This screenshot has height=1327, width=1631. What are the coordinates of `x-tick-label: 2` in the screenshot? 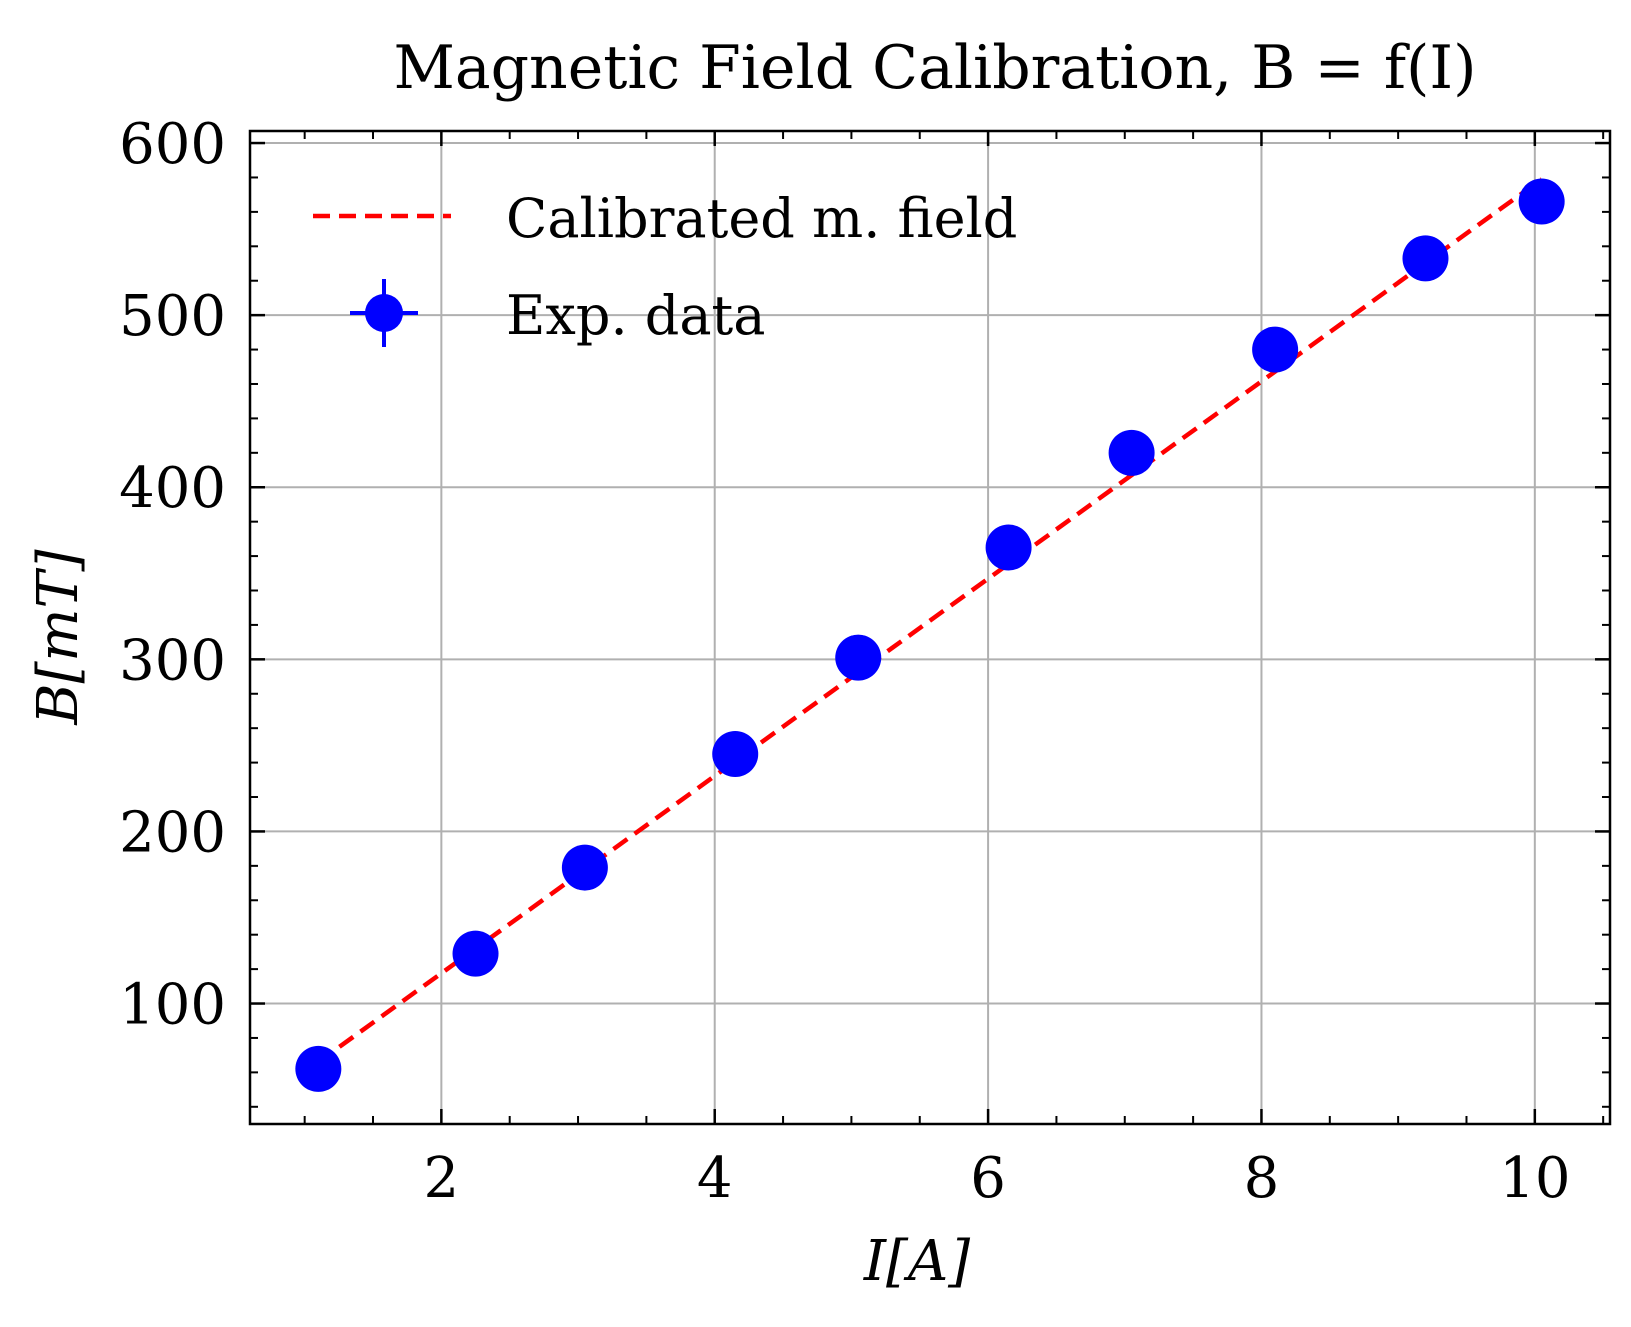 It's located at (442, 1178).